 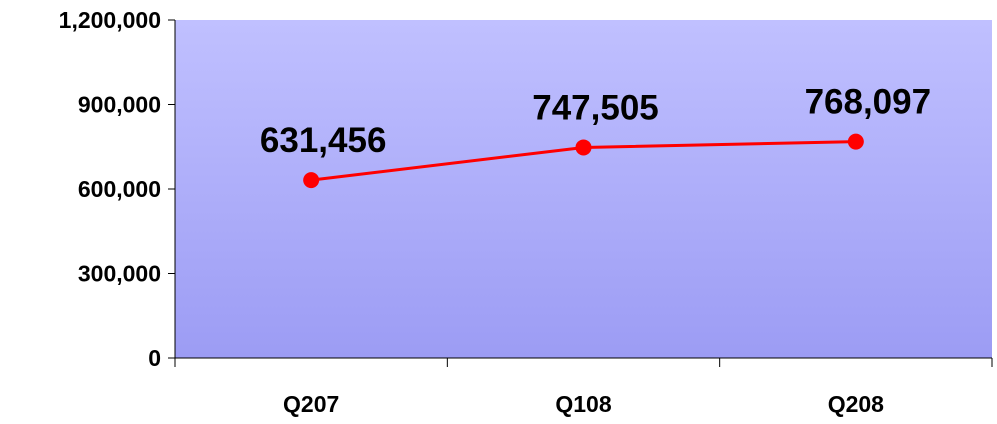 I want to click on y-tick-label: 1,200,000, so click(x=110, y=20).